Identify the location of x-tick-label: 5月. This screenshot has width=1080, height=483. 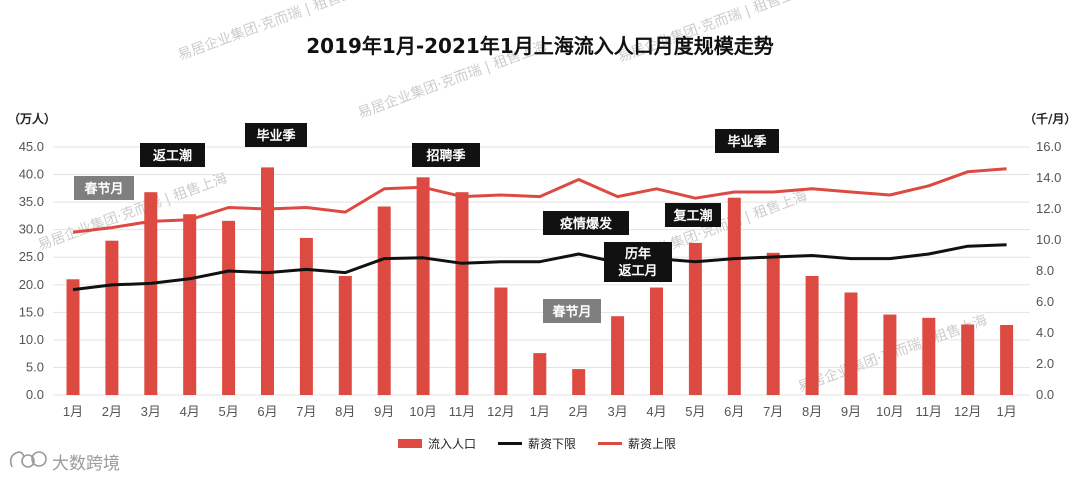
(228, 411).